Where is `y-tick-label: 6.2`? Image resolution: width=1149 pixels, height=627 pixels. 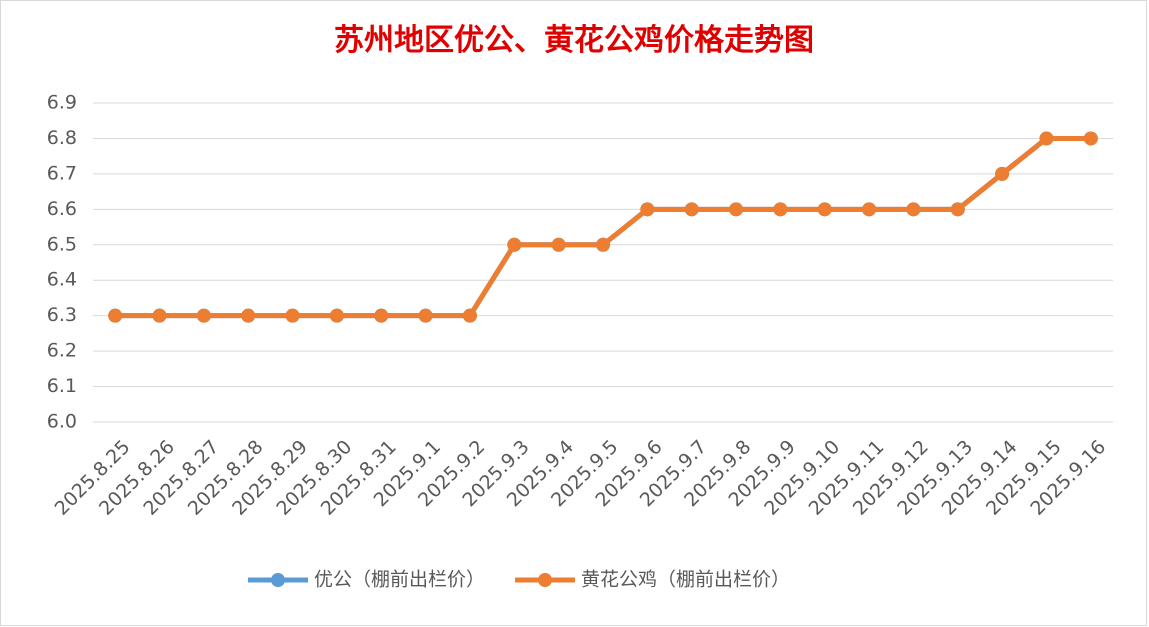 y-tick-label: 6.2 is located at coordinates (62, 351).